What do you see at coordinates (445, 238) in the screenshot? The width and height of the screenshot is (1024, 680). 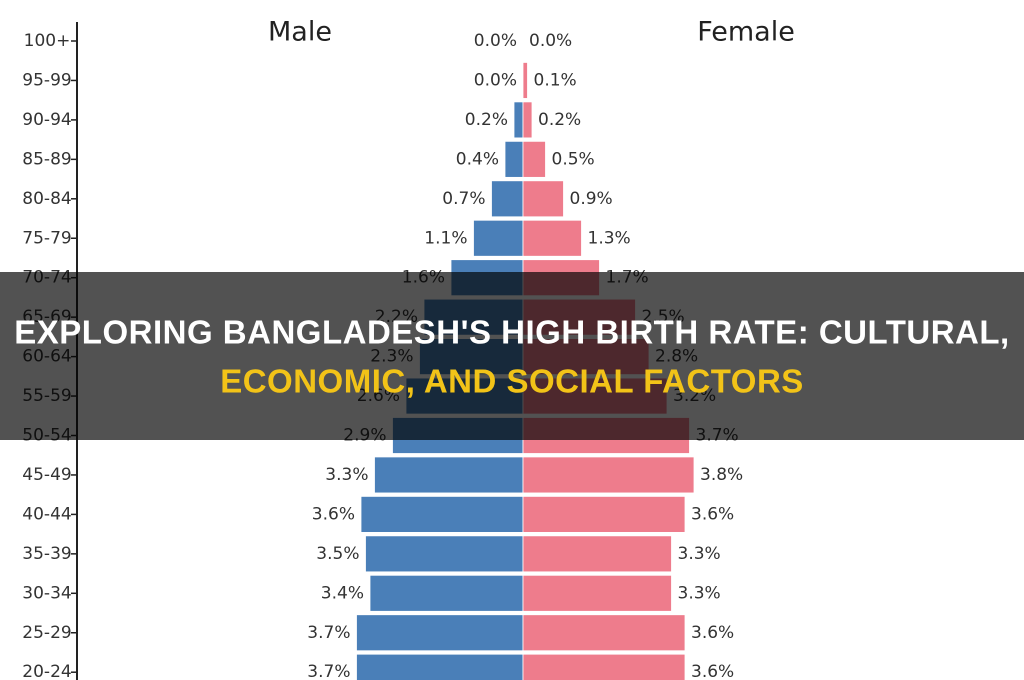 I see `data-label: 1.1%` at bounding box center [445, 238].